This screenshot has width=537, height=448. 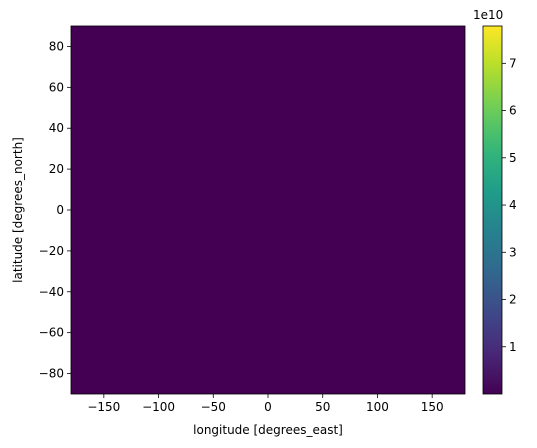 What do you see at coordinates (56, 169) in the screenshot?
I see `y-tick-label: 20` at bounding box center [56, 169].